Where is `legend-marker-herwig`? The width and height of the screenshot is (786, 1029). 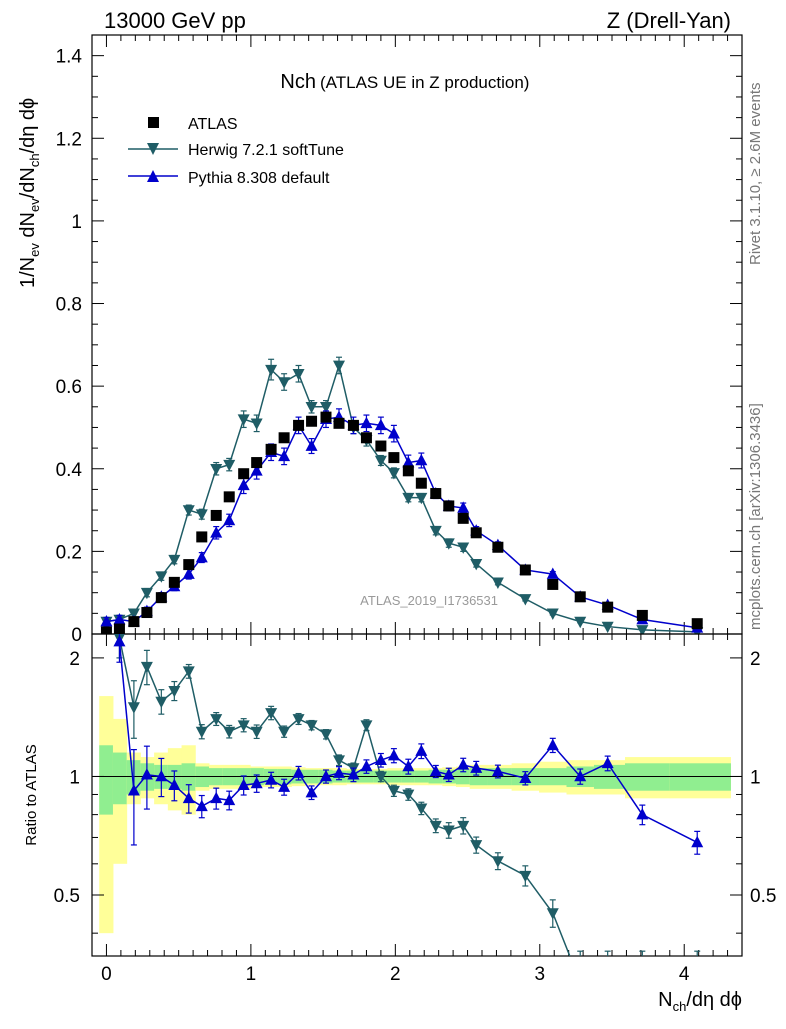 legend-marker-herwig is located at coordinates (153, 149).